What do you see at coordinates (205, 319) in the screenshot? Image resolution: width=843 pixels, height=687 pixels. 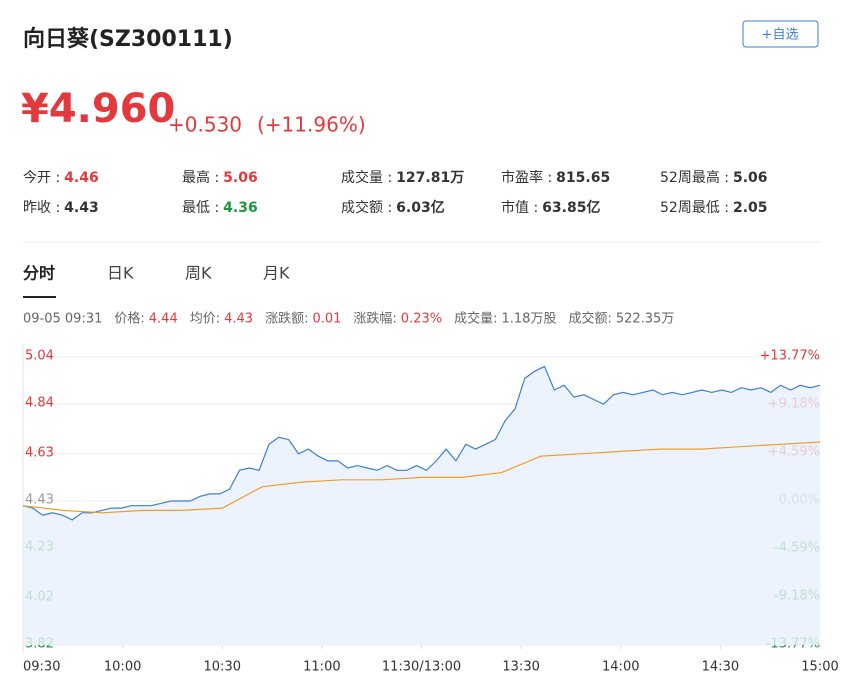 I see `info-label: 均价:` at bounding box center [205, 319].